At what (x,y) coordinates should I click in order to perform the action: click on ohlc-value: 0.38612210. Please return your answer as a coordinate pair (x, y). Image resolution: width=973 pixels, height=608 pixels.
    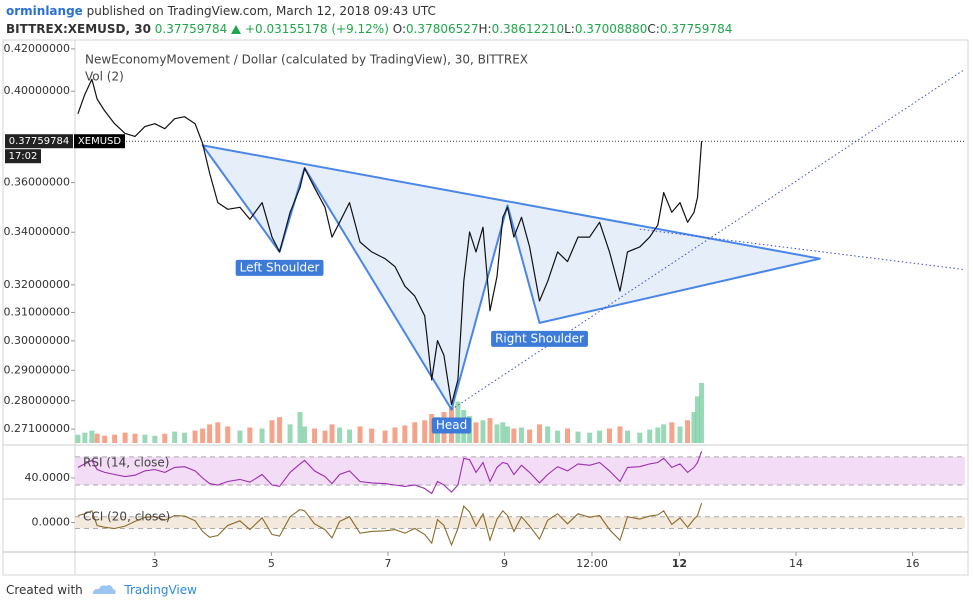
    Looking at the image, I should click on (528, 29).